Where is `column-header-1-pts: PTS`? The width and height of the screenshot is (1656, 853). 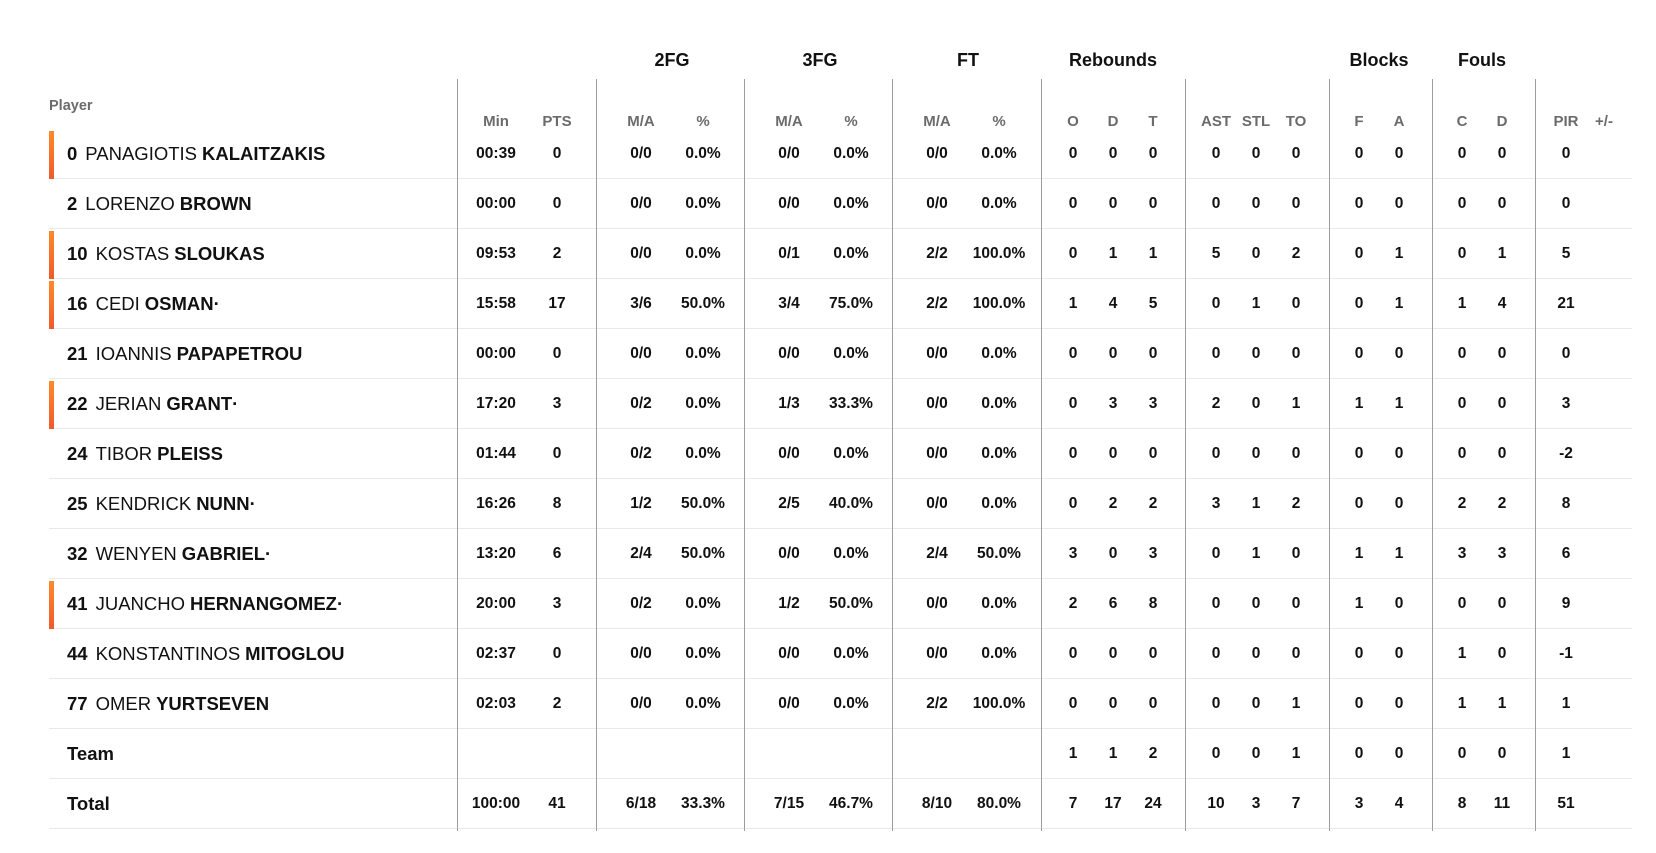 column-header-1-pts: PTS is located at coordinates (557, 121).